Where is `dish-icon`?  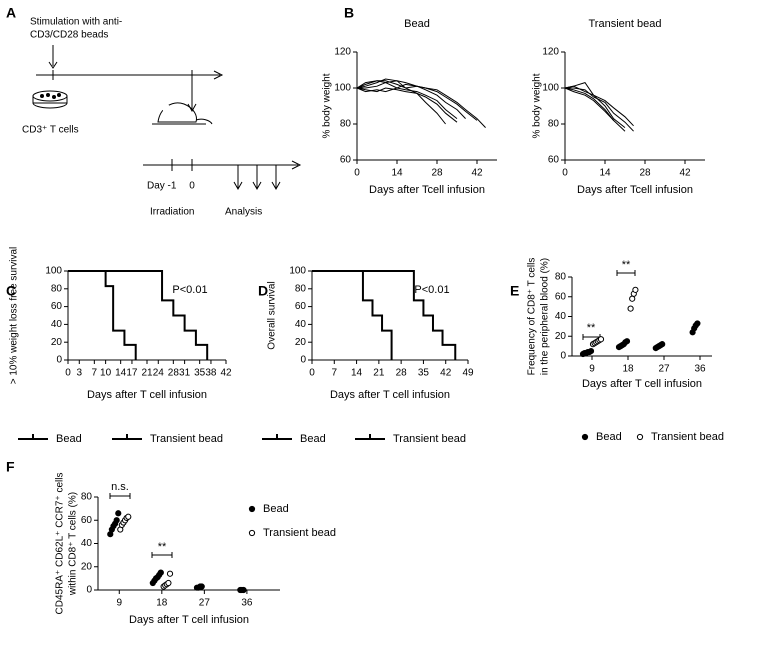 dish-icon is located at coordinates (50, 99).